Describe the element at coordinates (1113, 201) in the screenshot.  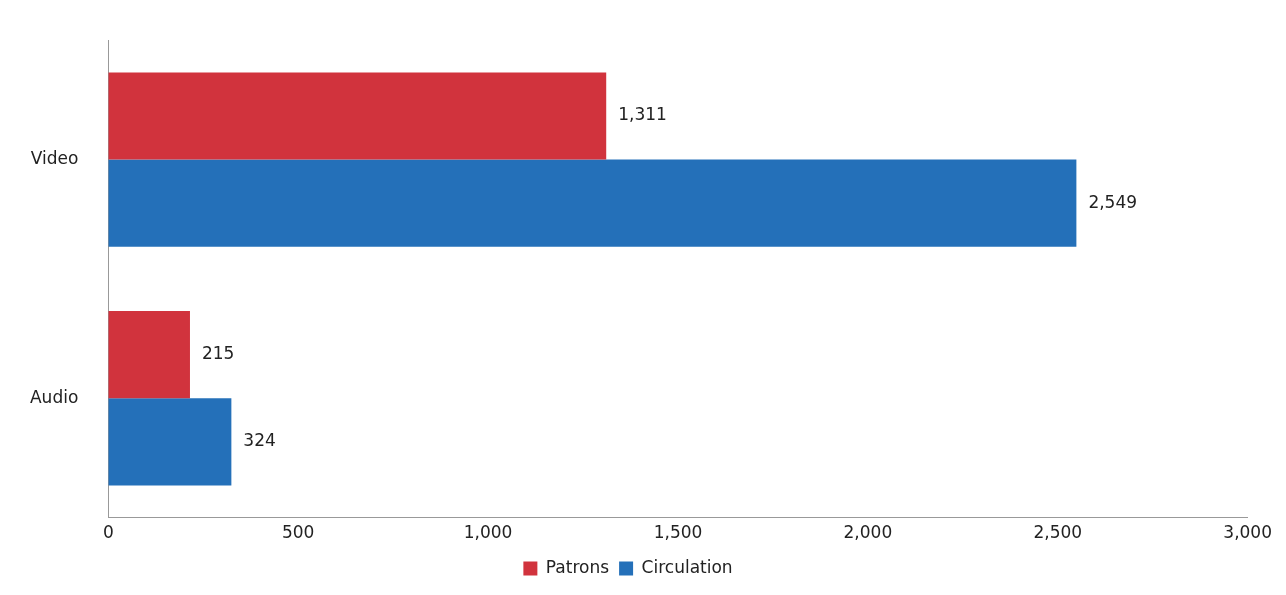
I see `data-label: 2,549` at that location.